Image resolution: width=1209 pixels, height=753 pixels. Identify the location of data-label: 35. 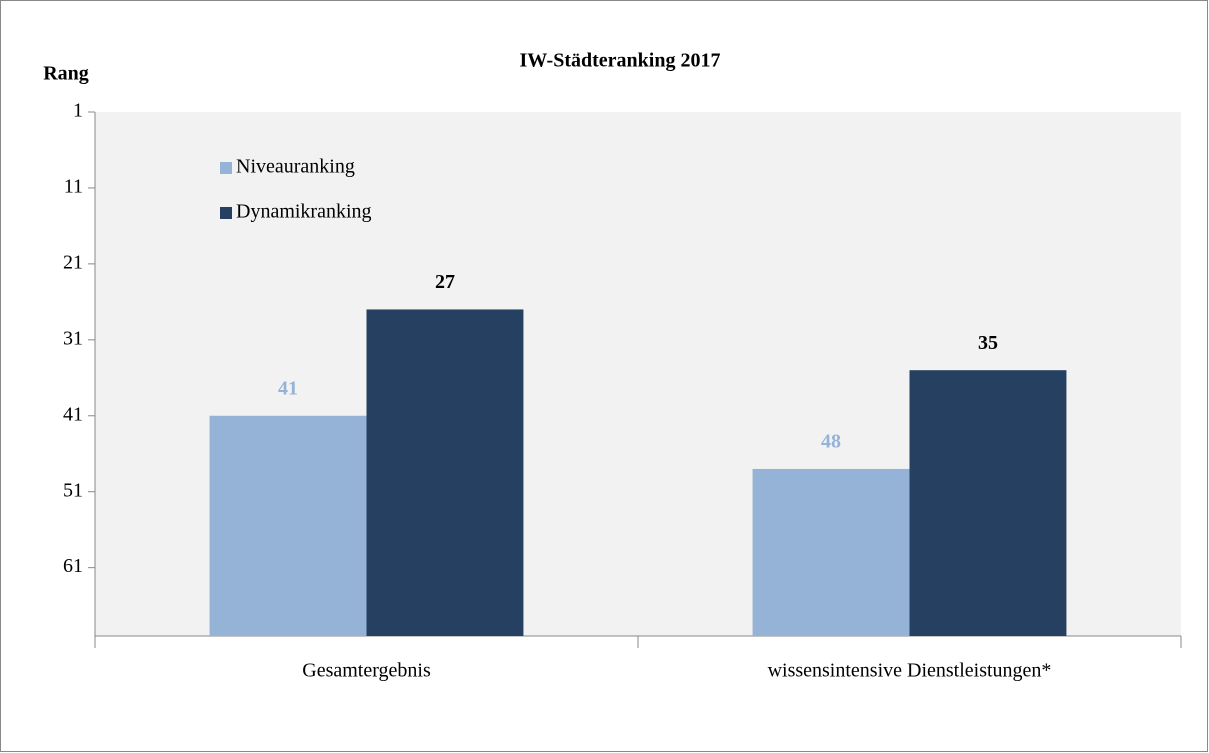
(988, 343).